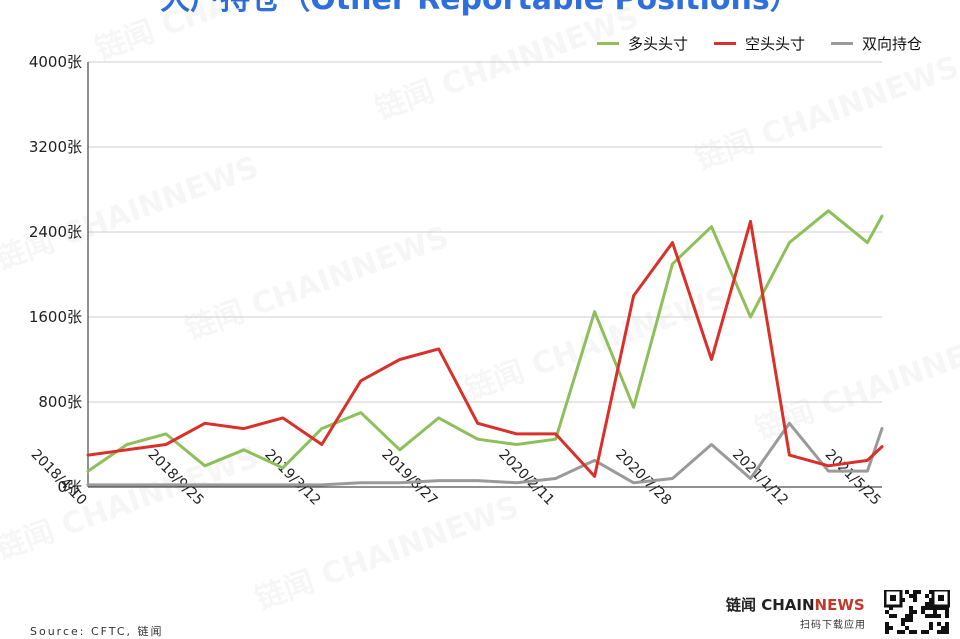  Describe the element at coordinates (839, 605) in the screenshot. I see `brand-accent: NEWS` at that location.